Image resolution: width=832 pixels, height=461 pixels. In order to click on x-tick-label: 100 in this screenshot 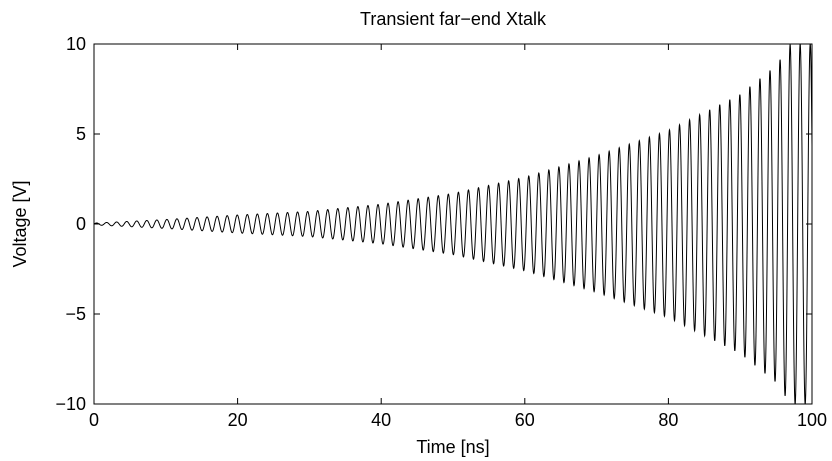, I will do `click(812, 420)`.